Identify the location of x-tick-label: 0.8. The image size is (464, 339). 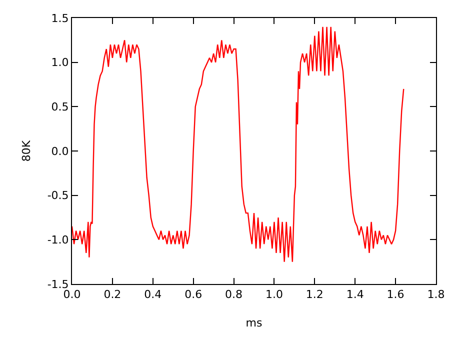
(234, 295).